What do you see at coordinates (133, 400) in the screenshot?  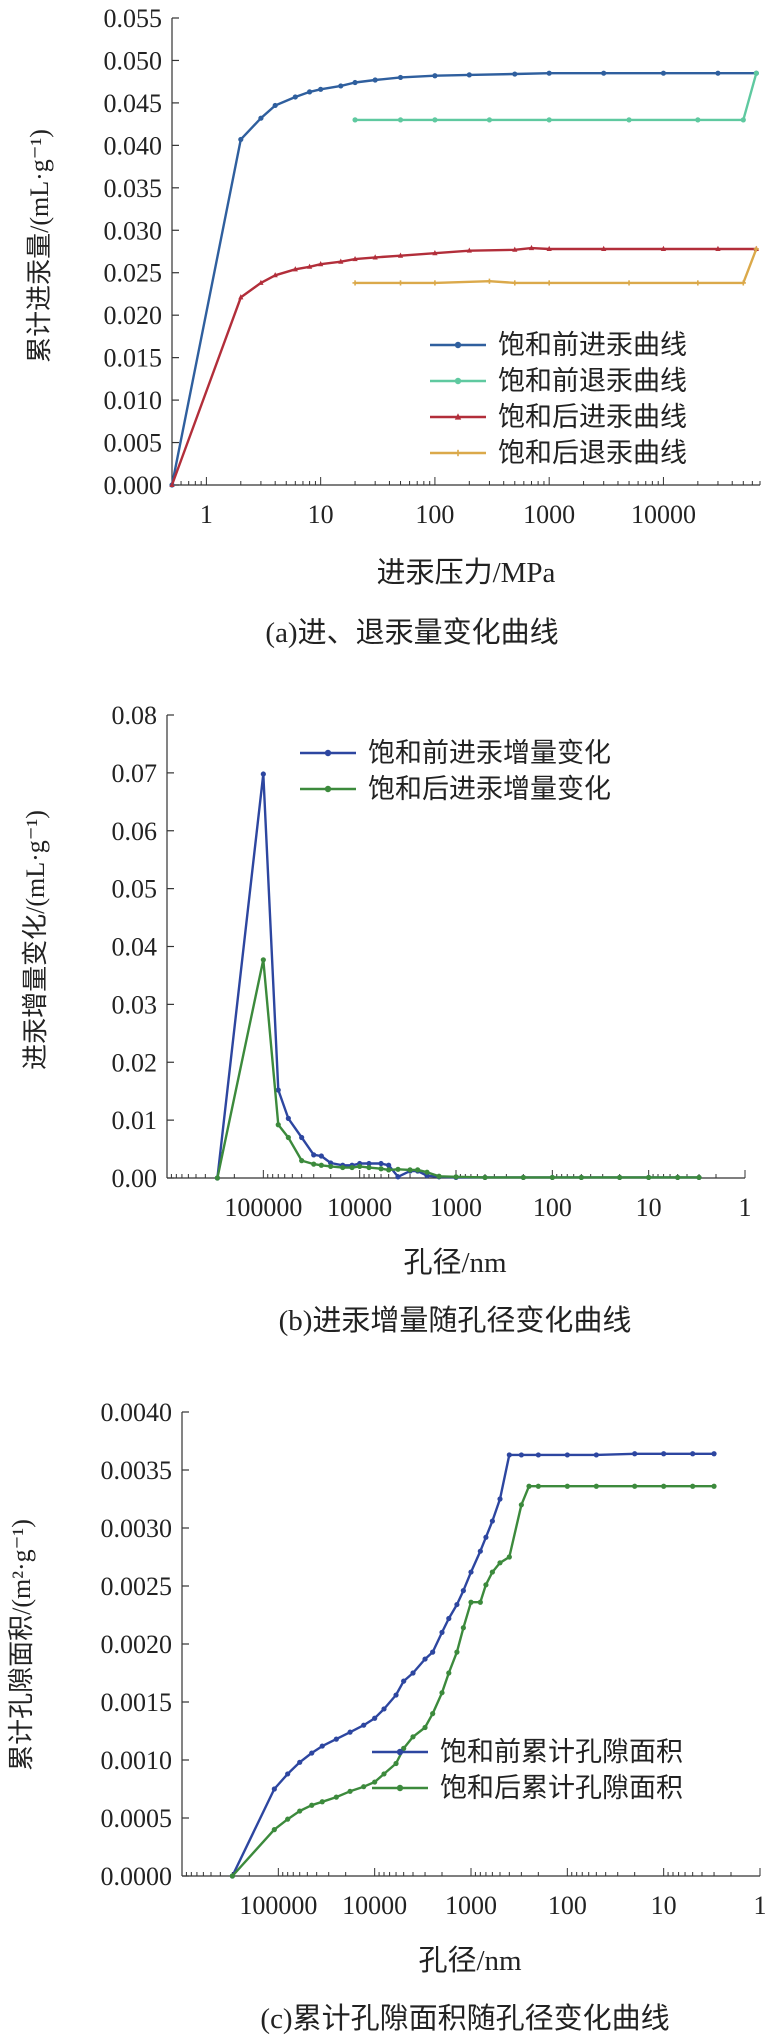 I see `panel-a-y-tick-label: 0.010` at bounding box center [133, 400].